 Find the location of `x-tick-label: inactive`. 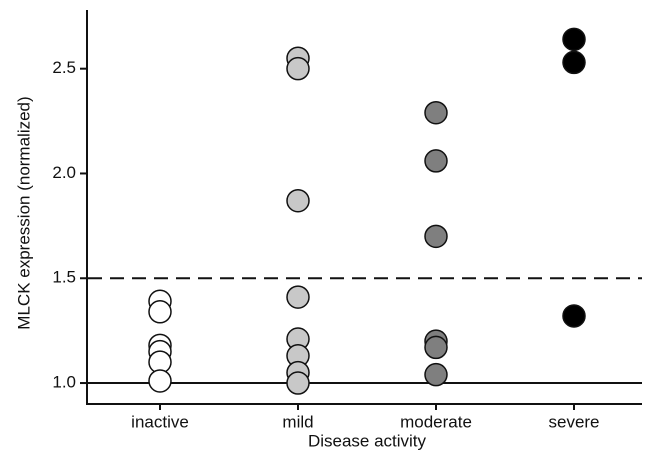

x-tick-label: inactive is located at coordinates (160, 421).